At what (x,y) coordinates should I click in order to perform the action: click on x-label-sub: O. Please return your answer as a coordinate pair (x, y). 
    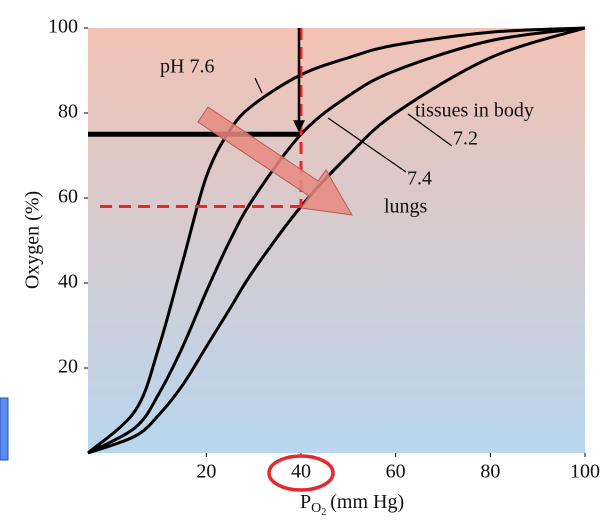
    Looking at the image, I should click on (316, 508).